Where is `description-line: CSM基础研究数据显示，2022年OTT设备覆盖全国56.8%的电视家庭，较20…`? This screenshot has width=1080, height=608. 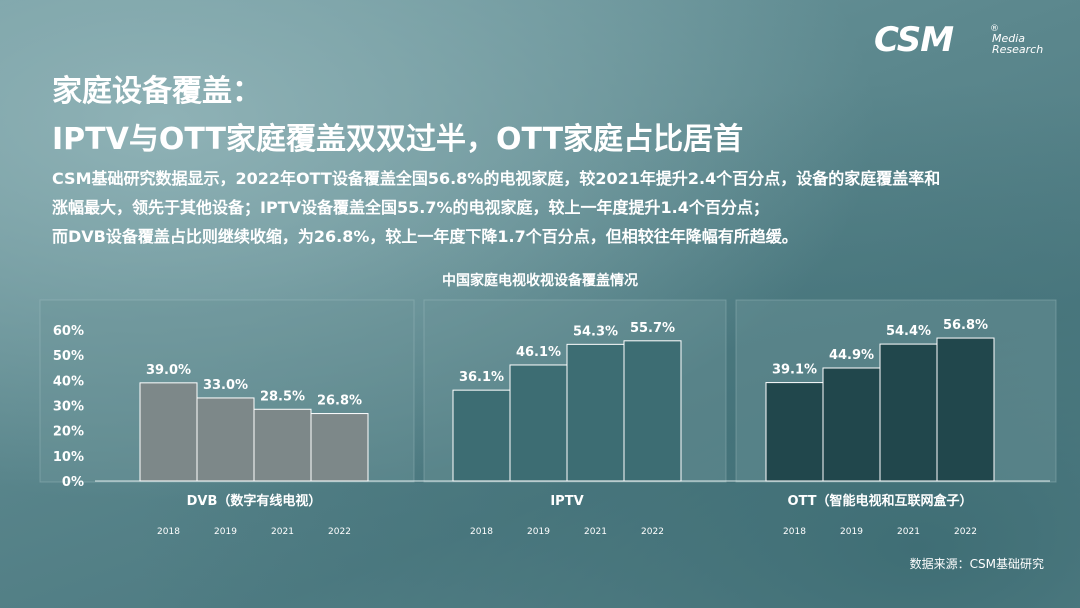 description-line: CSM基础研究数据显示，2022年OTT设备覆盖全国56.8%的电视家庭，较20… is located at coordinates (496, 178).